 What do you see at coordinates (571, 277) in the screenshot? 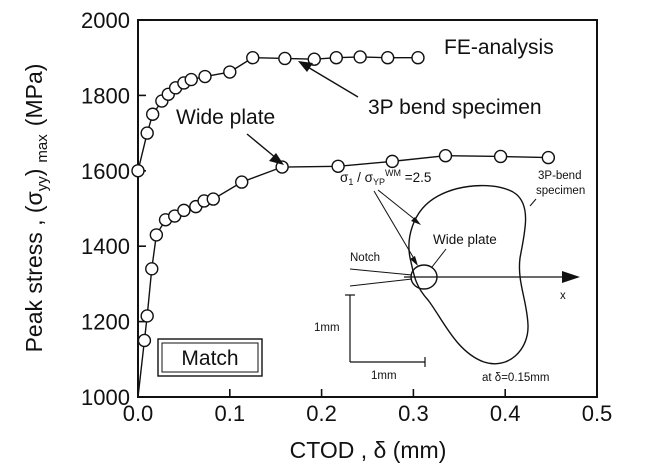
I see `x-axis-arrowhead` at bounding box center [571, 277].